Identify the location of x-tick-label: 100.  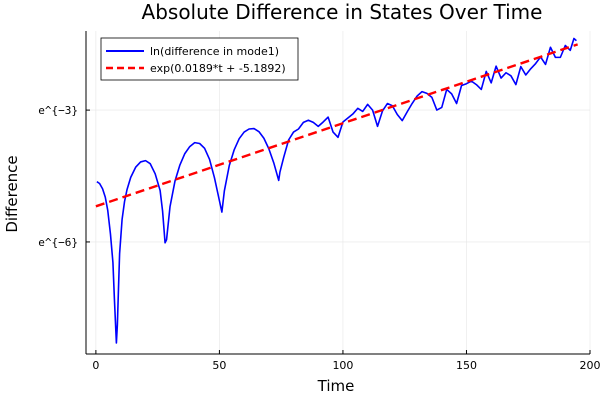
(342, 365).